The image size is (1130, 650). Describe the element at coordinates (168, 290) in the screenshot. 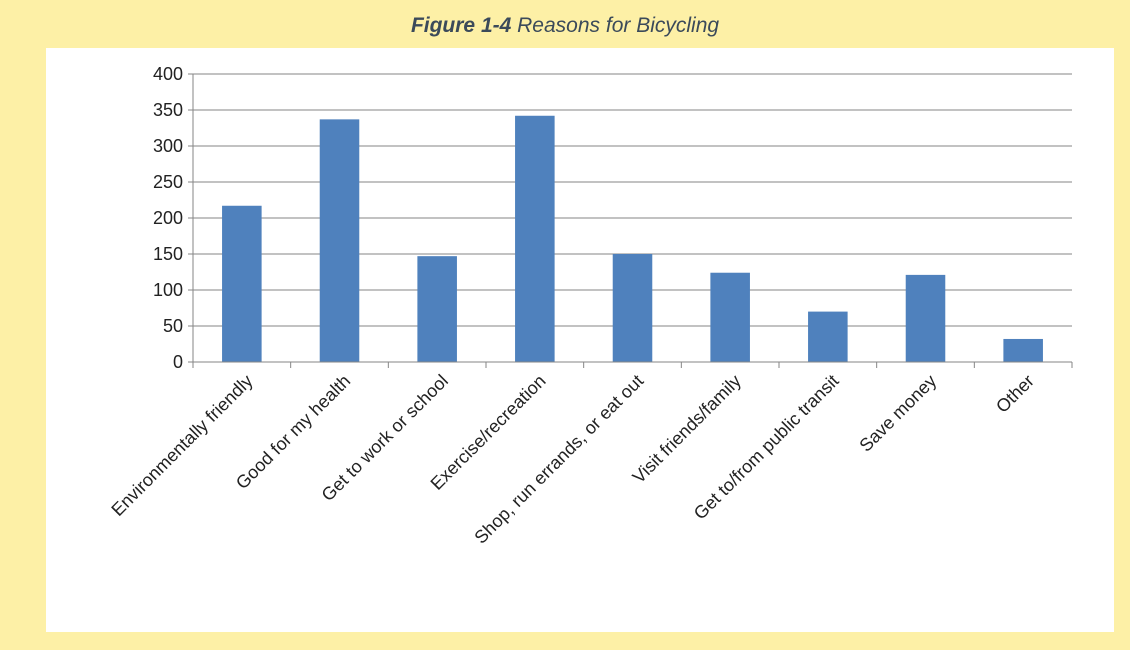

I see `y-tick-label: 100` at that location.